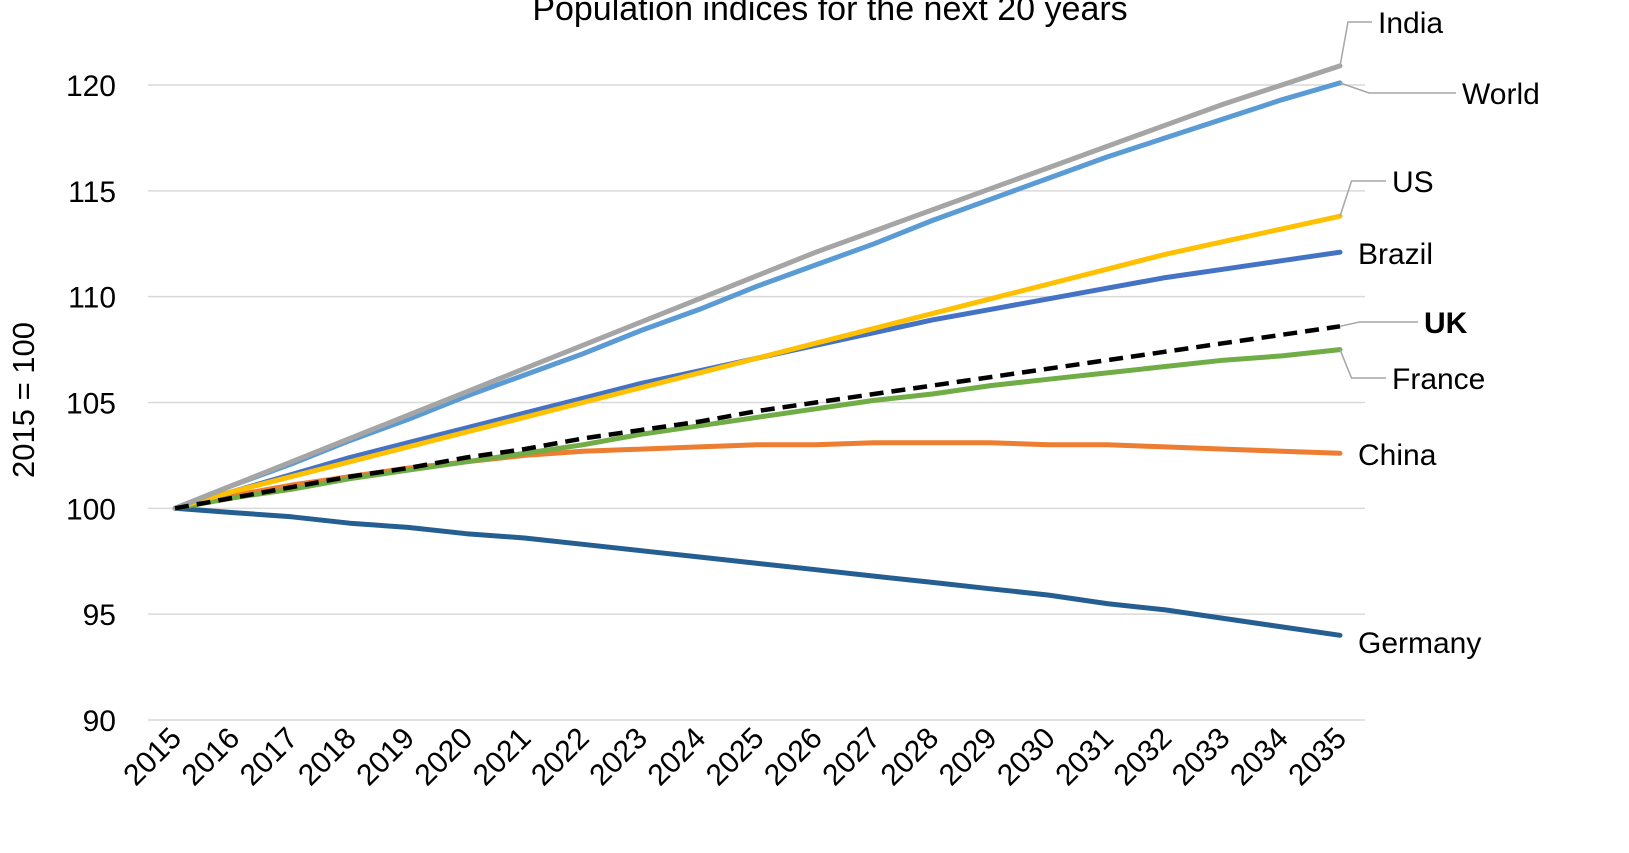  What do you see at coordinates (502, 757) in the screenshot?
I see `x-tick-label: 2021` at bounding box center [502, 757].